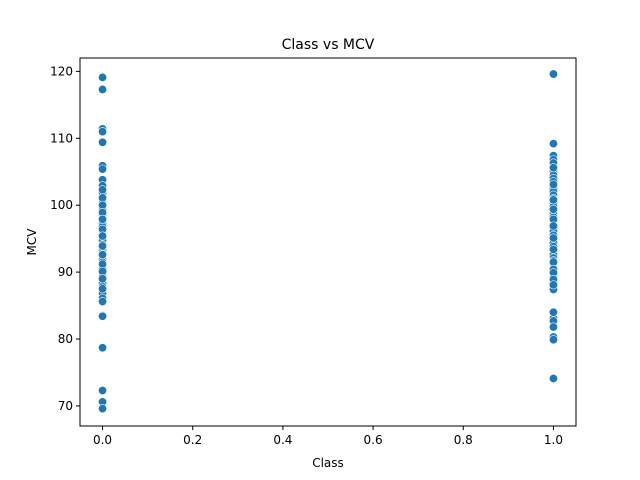 This screenshot has width=640, height=480. I want to click on y-tick-label: 90, so click(65, 272).